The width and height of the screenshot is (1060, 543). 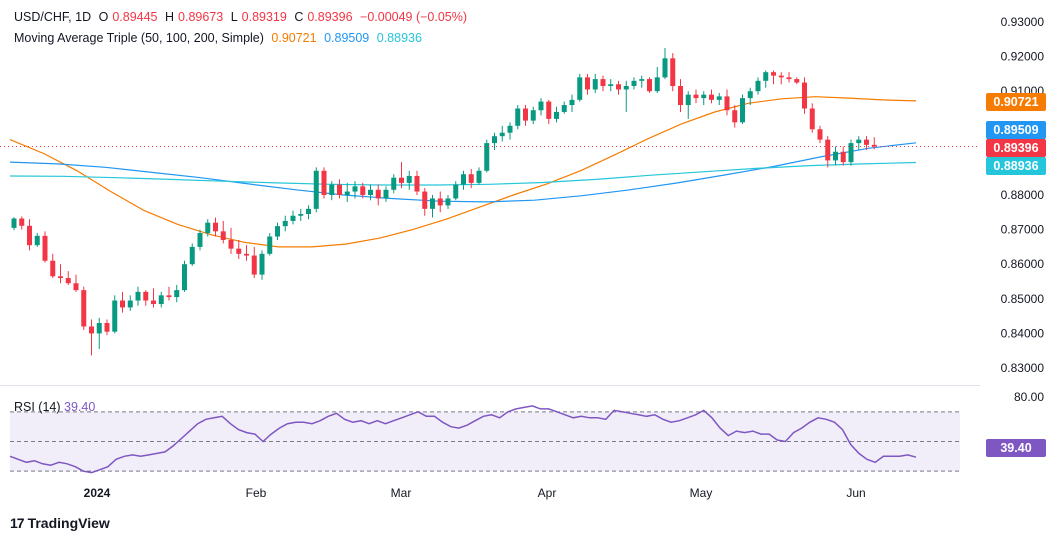 I want to click on rsi-title: RSI (14), so click(x=37, y=407).